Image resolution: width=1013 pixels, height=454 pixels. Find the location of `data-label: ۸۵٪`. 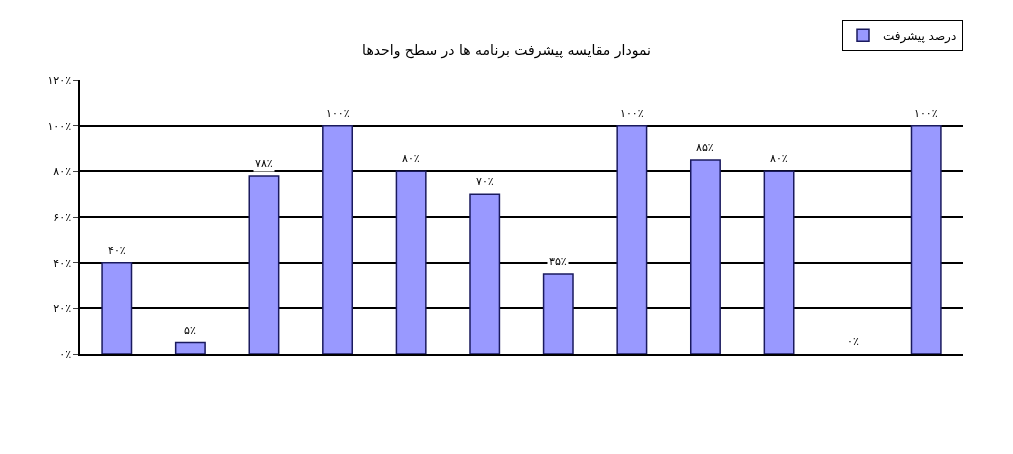

data-label: ۸۵٪ is located at coordinates (705, 147).